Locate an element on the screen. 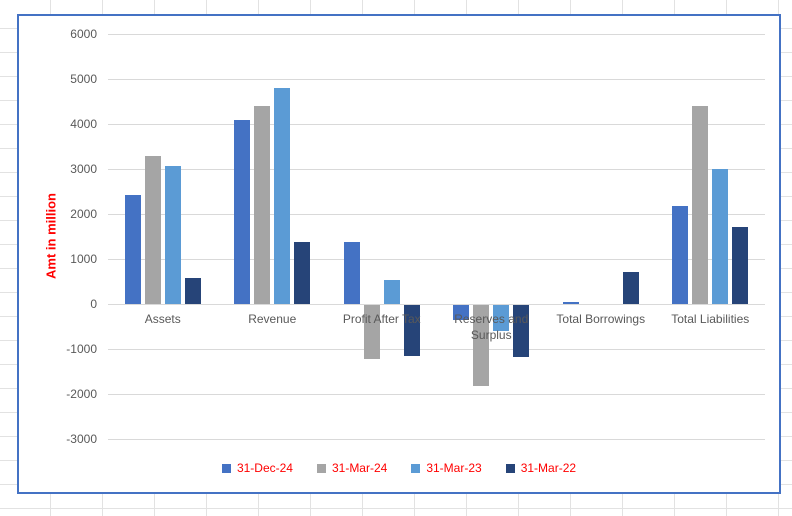 Image resolution: width=792 pixels, height=516 pixels. legend-item: 31-Dec-24 is located at coordinates (257, 468).